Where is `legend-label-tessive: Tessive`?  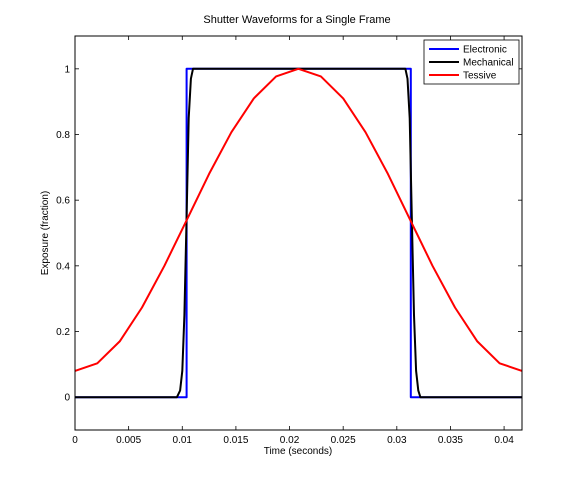
legend-label-tessive: Tessive is located at coordinates (480, 76).